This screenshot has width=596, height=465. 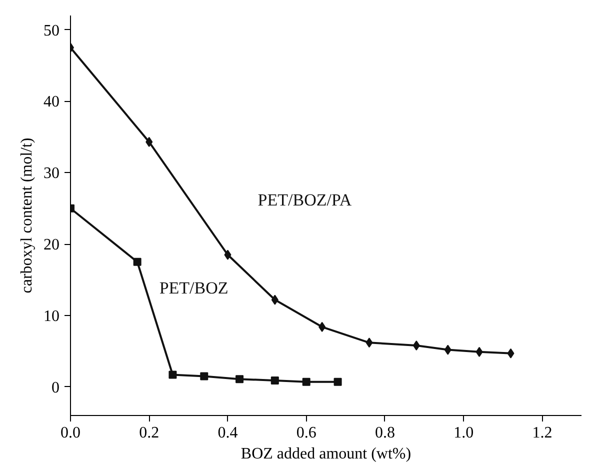 What do you see at coordinates (228, 433) in the screenshot?
I see `x-tick-label: 0.4` at bounding box center [228, 433].